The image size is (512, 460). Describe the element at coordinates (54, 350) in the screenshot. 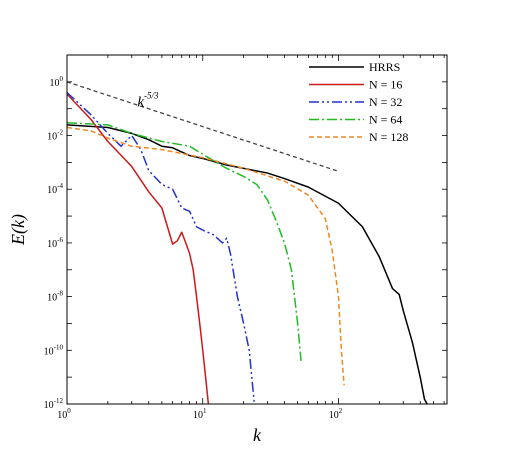

I see `y-tick-label: 10⁻¹⁰` at that location.